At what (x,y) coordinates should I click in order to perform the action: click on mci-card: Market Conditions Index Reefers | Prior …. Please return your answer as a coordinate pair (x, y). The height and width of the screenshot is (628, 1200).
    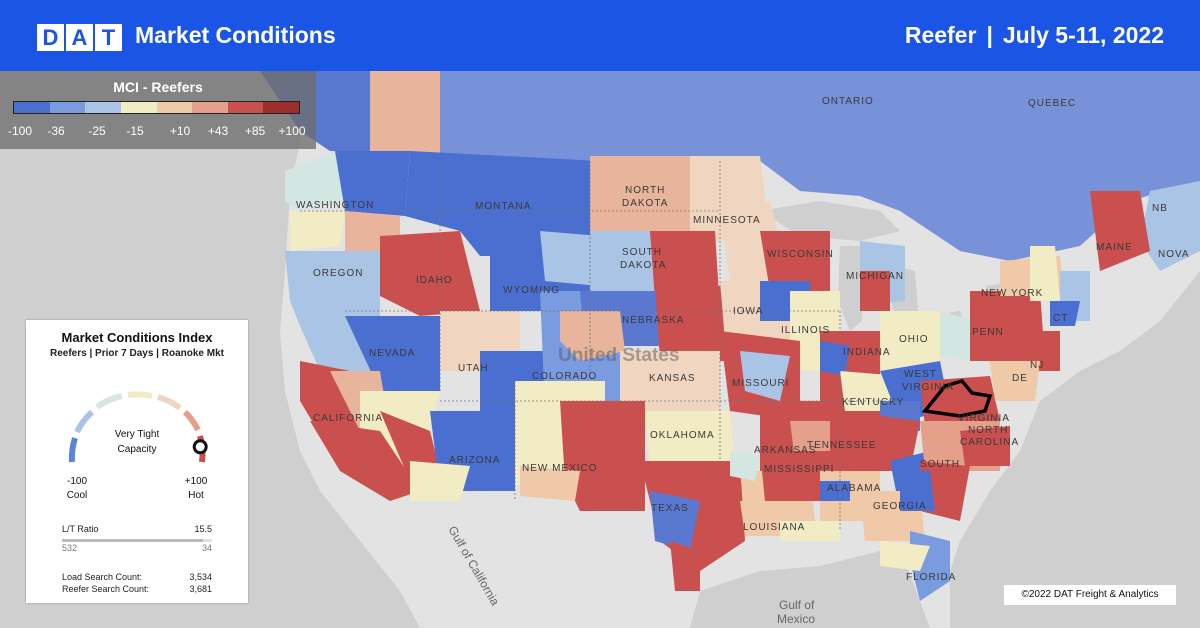
    Looking at the image, I should click on (137, 461).